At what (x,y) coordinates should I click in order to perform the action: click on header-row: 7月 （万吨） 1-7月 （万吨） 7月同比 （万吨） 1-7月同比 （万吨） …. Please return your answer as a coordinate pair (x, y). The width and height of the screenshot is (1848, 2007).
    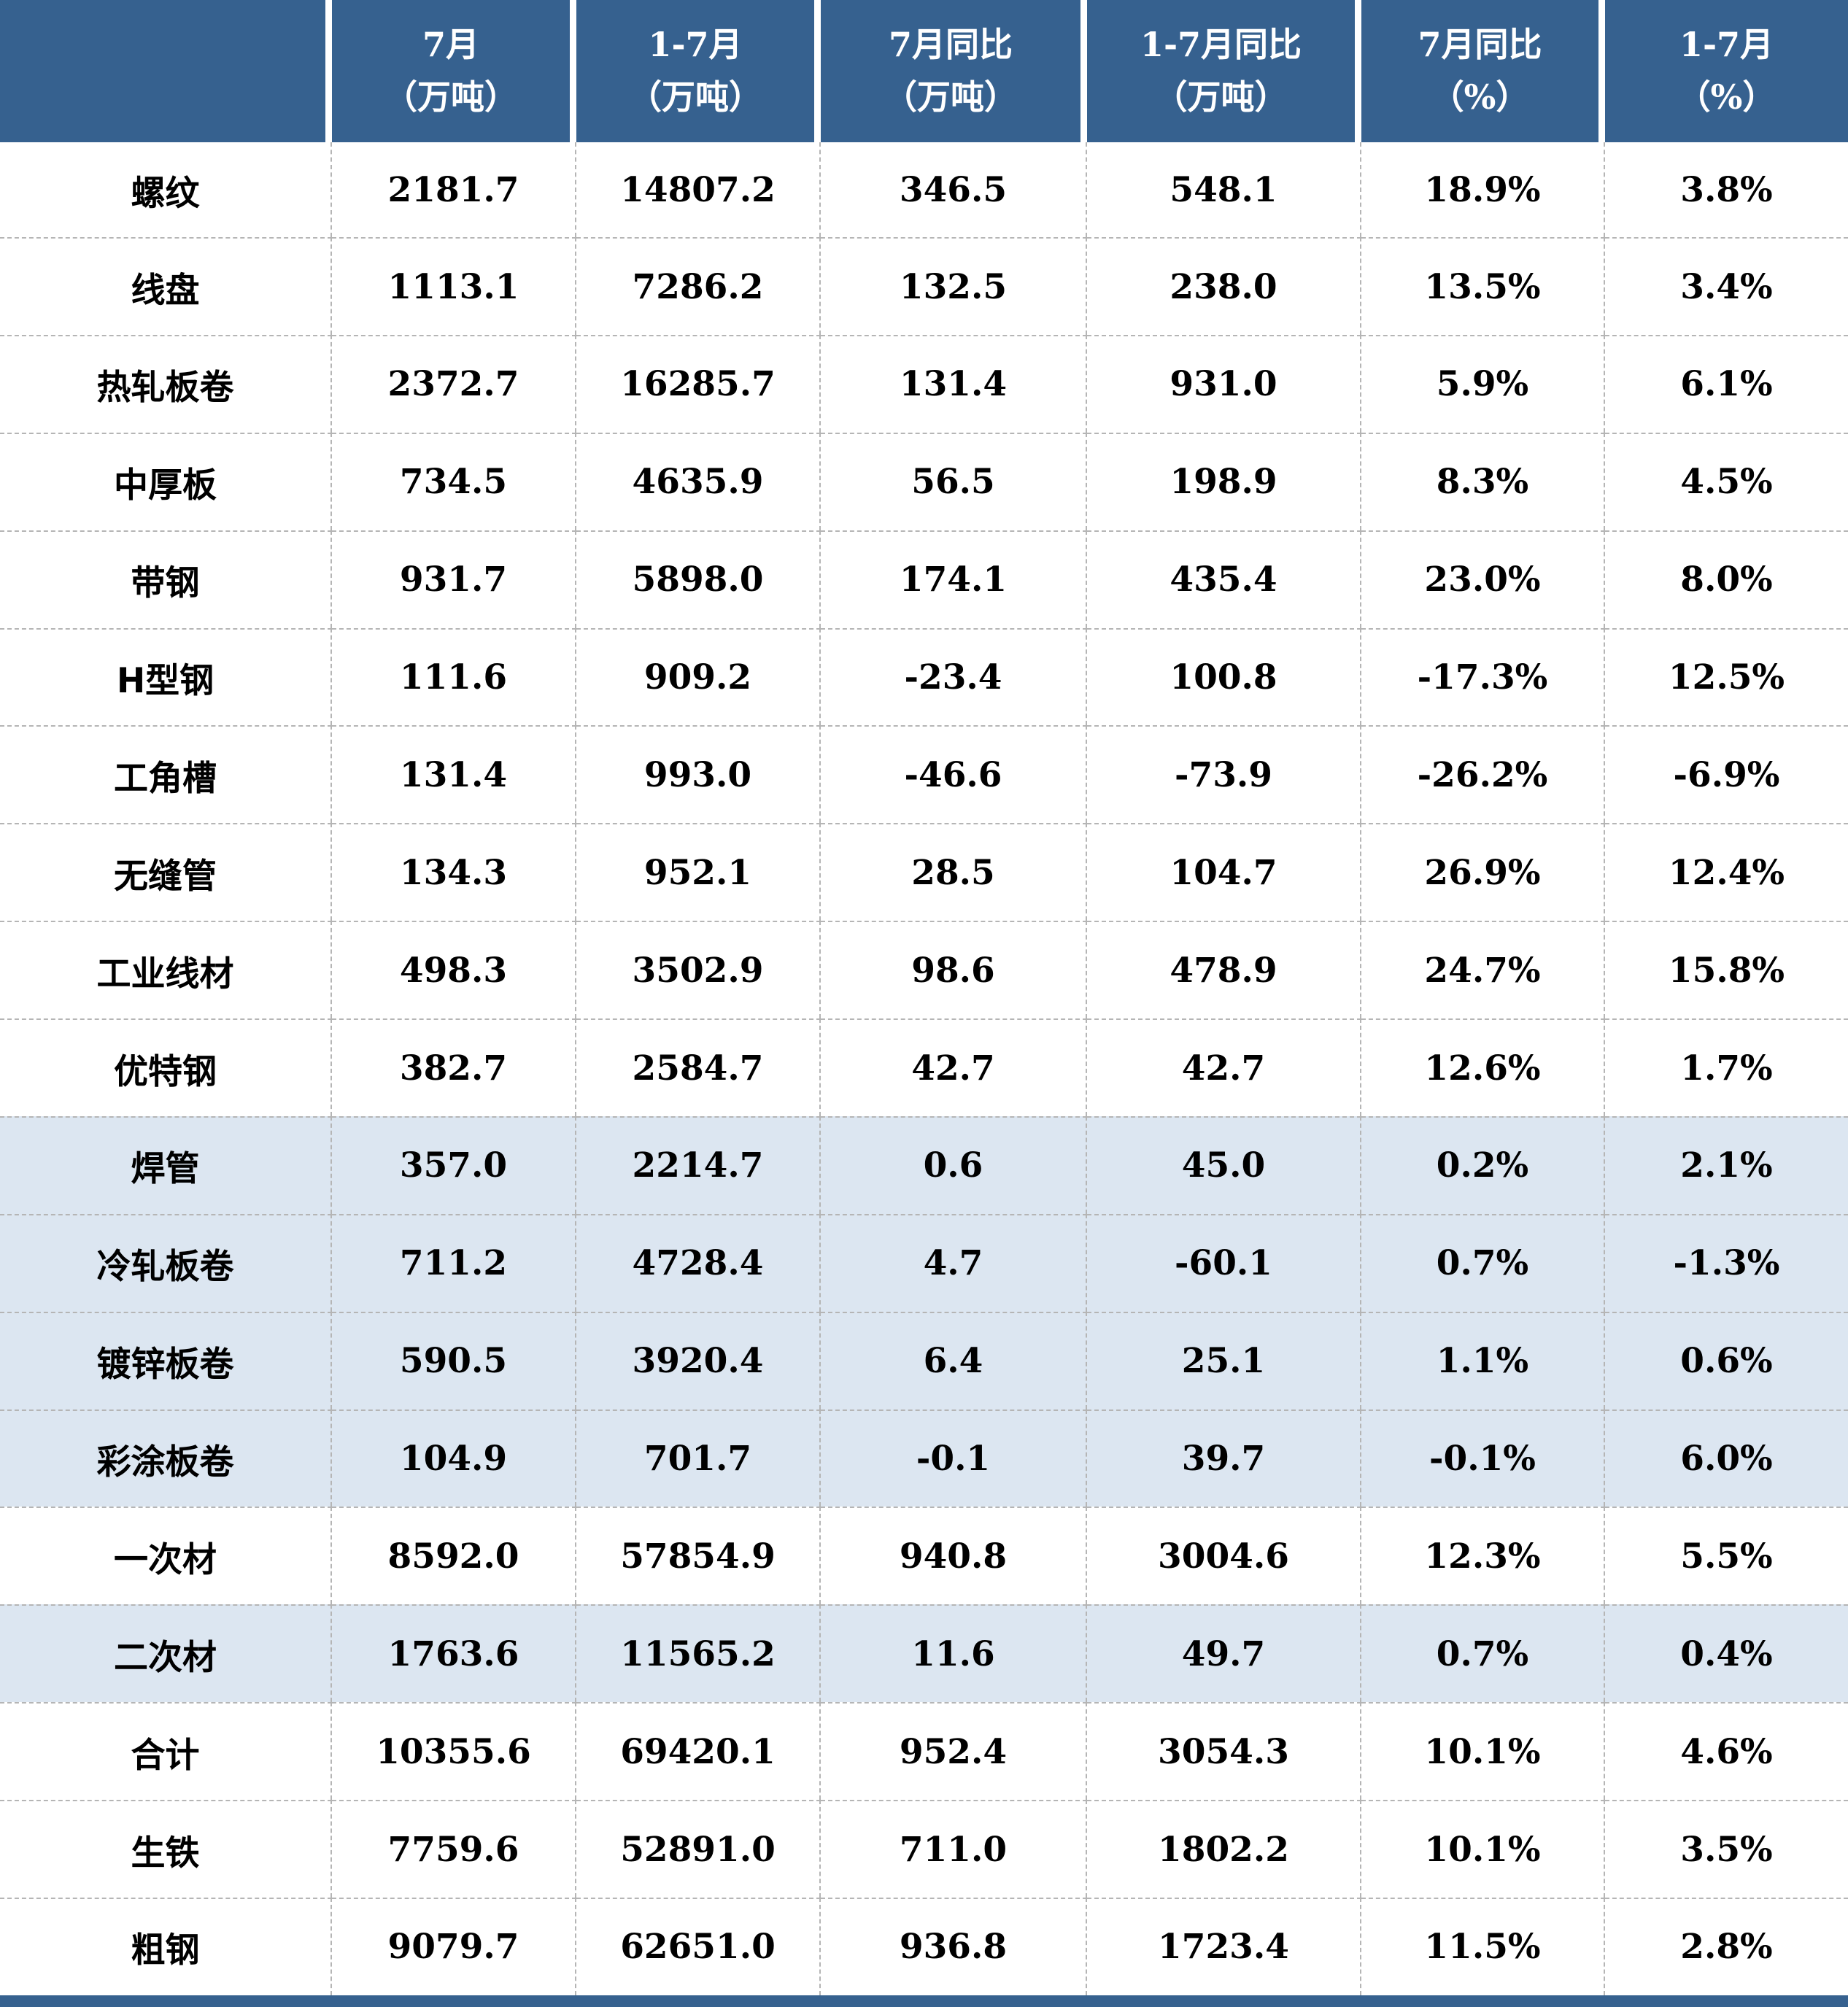
    Looking at the image, I should click on (924, 71).